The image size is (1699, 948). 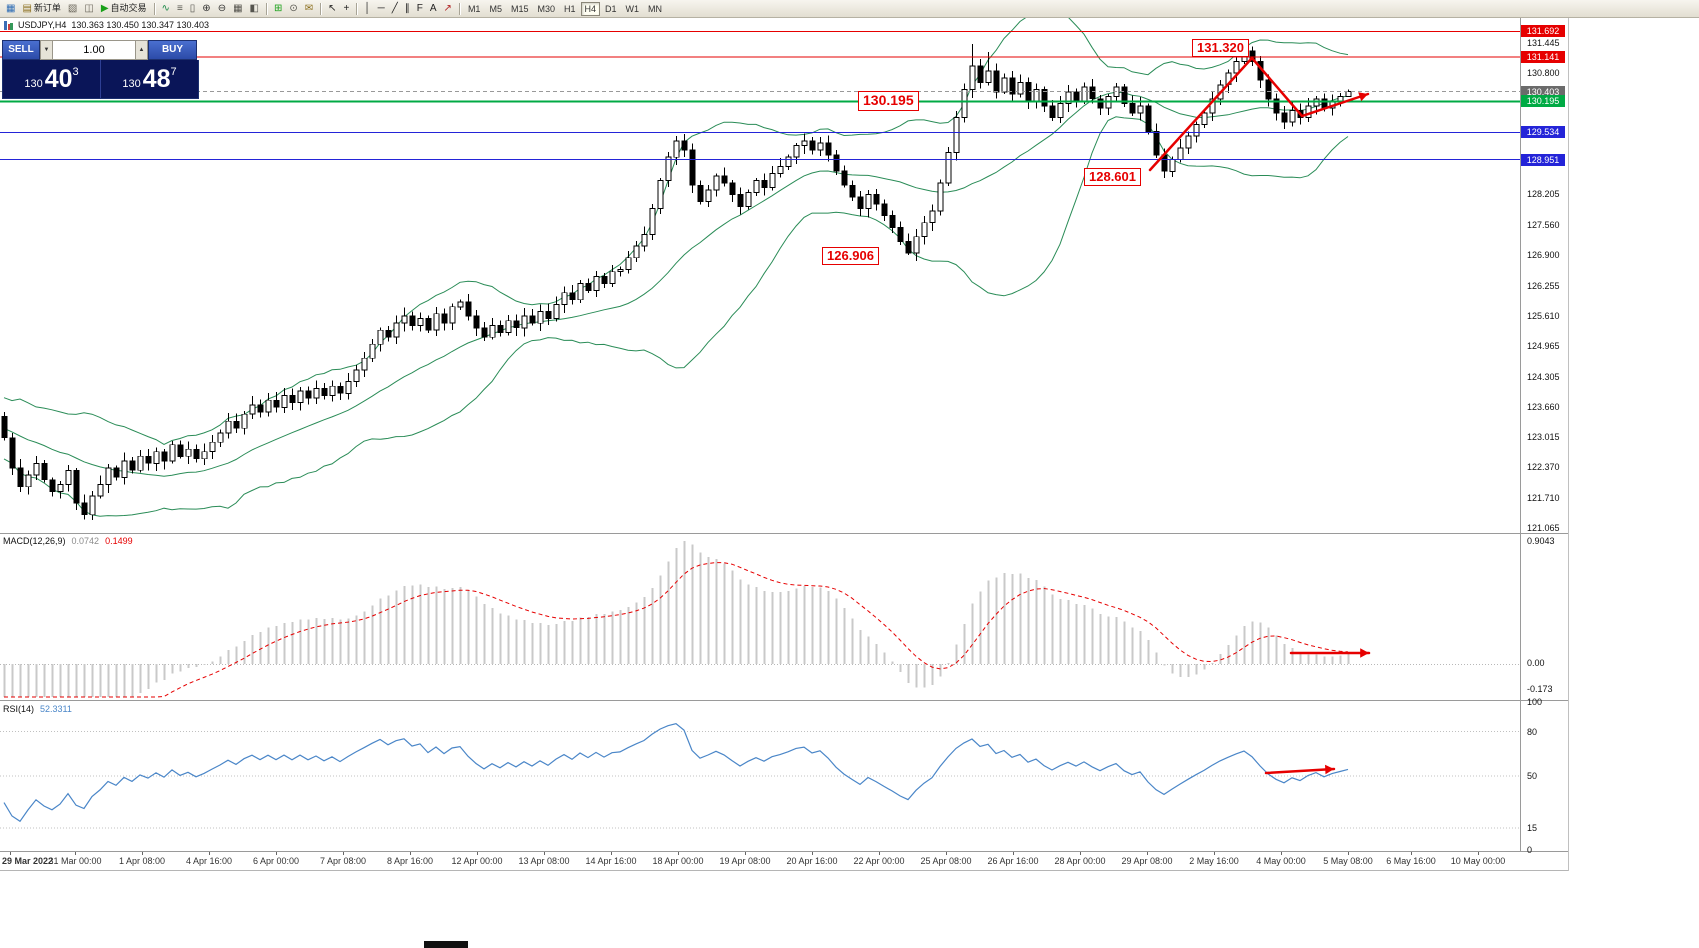 I want to click on price-scale-tick: 130.800, so click(x=1543, y=73).